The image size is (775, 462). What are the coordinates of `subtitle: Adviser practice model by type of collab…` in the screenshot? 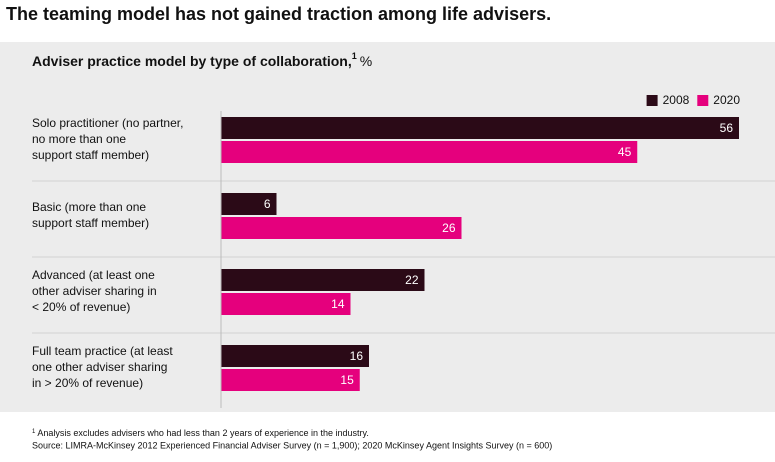 It's located at (202, 59).